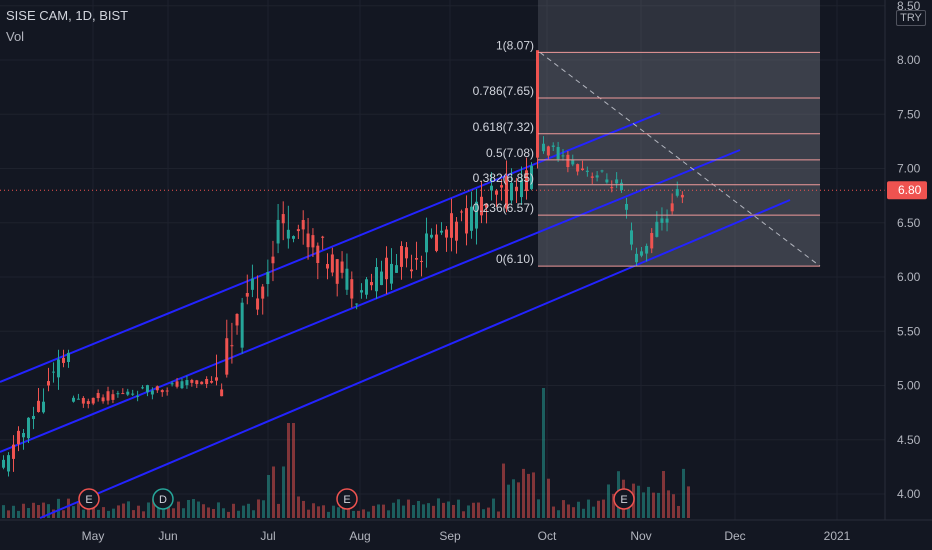 The height and width of the screenshot is (550, 932). Describe the element at coordinates (503, 127) in the screenshot. I see `fib-level-label: 0.618(7.32)` at that location.